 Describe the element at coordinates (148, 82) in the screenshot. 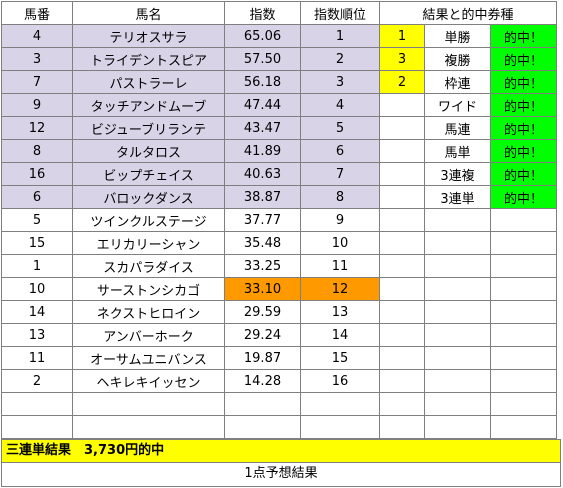

I see `bamei-cell: パストラーレ` at that location.